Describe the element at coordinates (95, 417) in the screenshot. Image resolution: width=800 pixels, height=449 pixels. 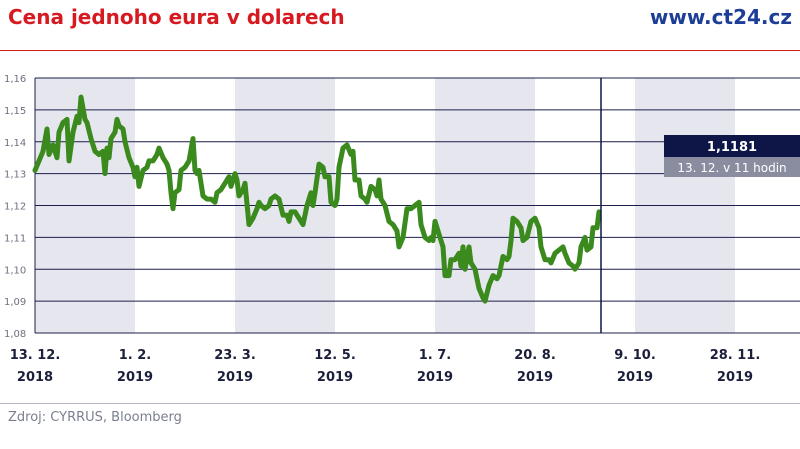
I see `source-note: Zdroj: CYRRUS, Bloomberg` at that location.